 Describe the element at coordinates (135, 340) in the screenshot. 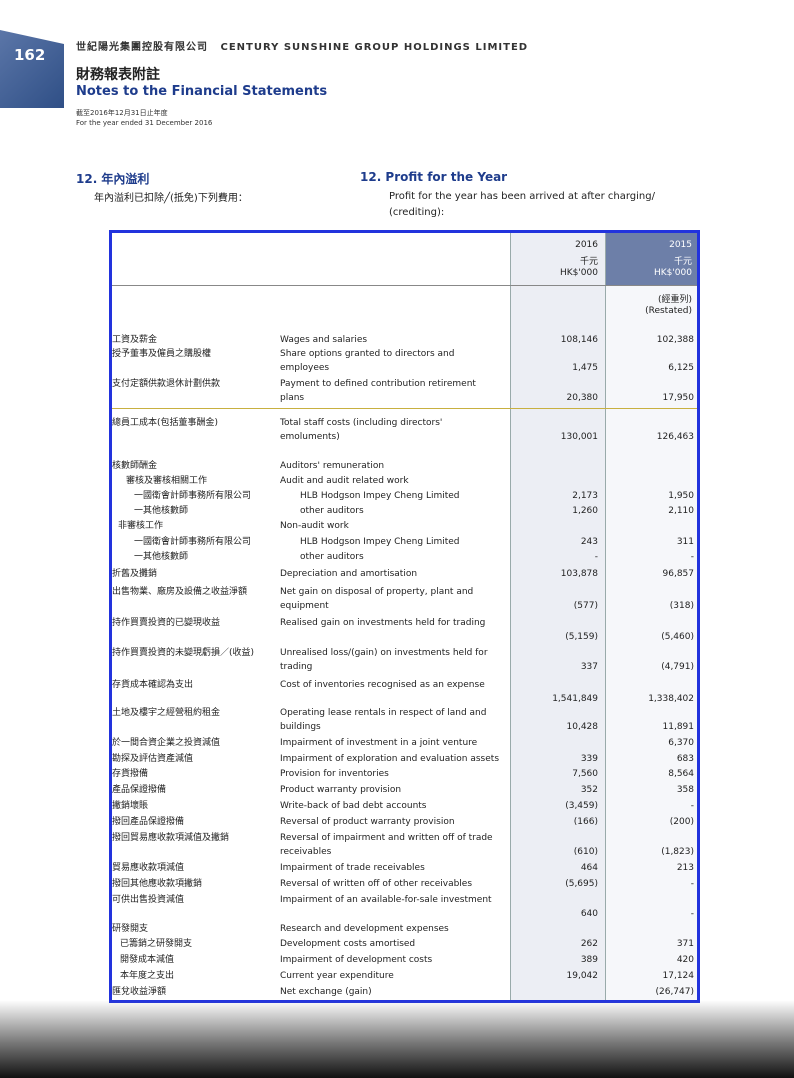

I see `row-label-zh: 工資及薪金` at that location.